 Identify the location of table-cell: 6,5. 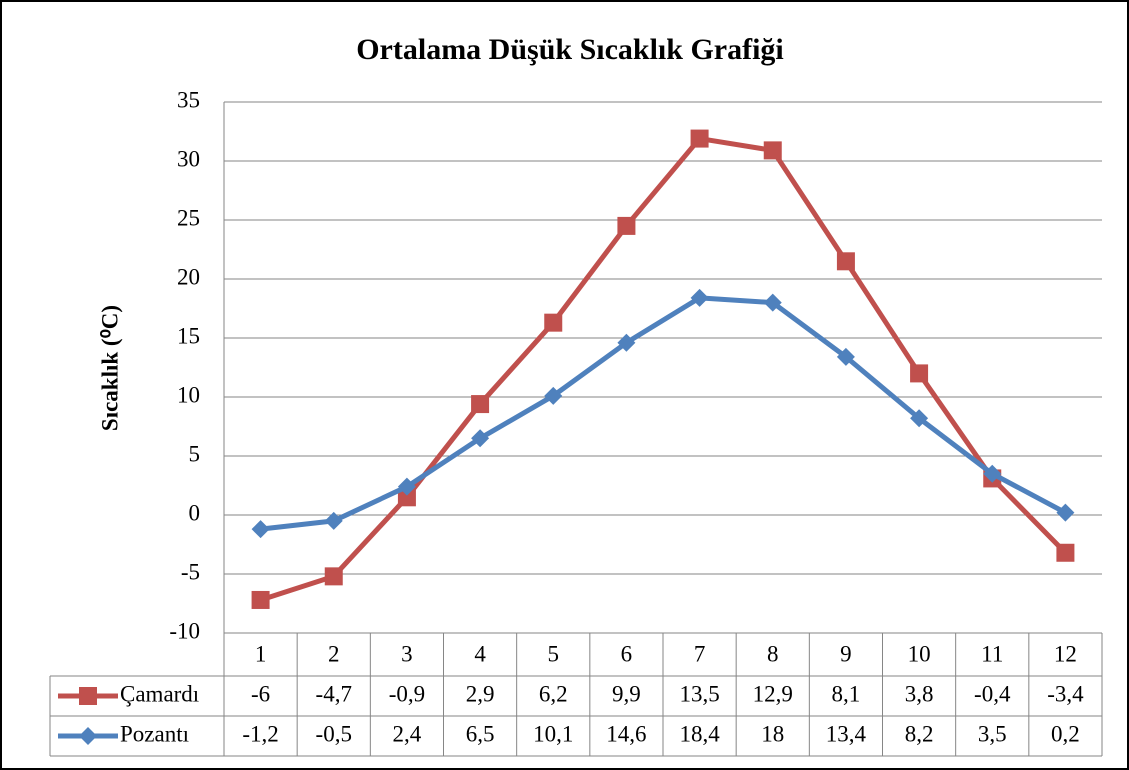
(480, 733).